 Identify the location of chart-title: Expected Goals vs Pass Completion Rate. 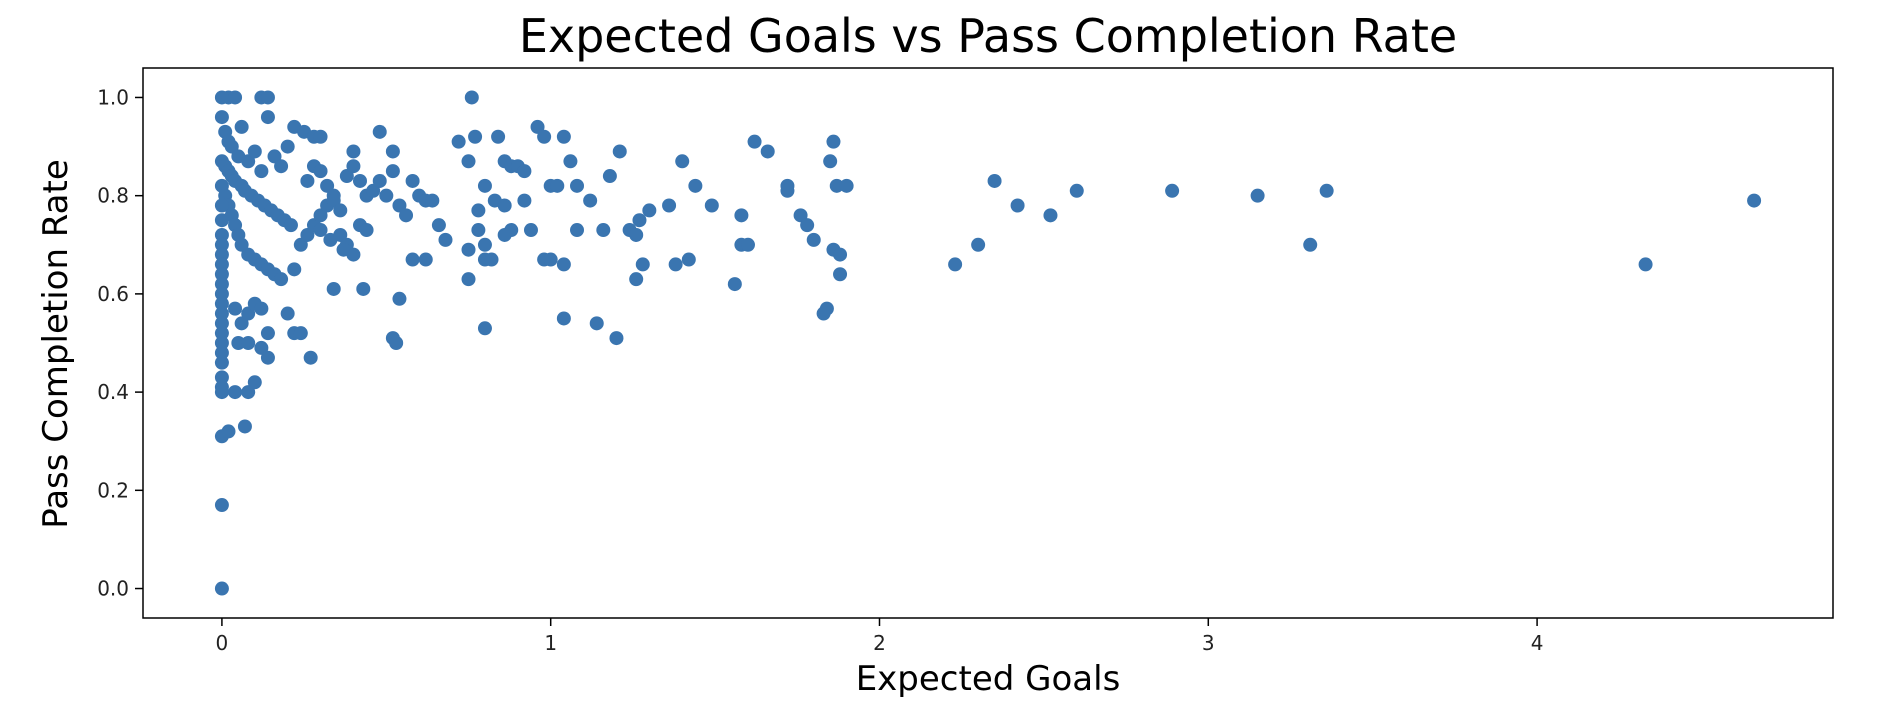
(988, 36).